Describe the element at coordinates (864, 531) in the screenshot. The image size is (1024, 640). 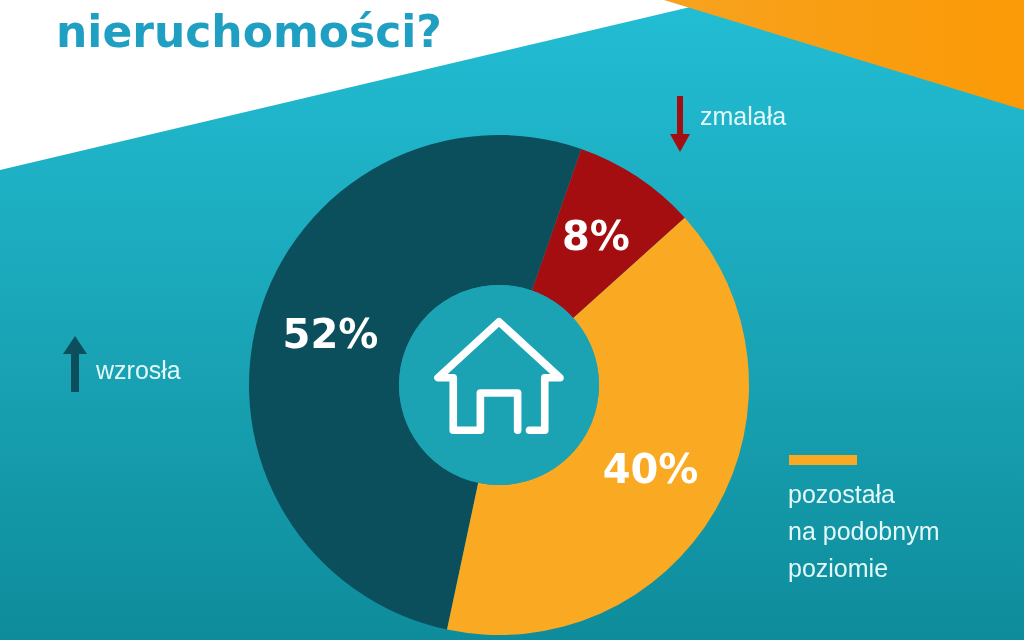
I see `slice-label: pozostała na podobnym poziomie` at that location.